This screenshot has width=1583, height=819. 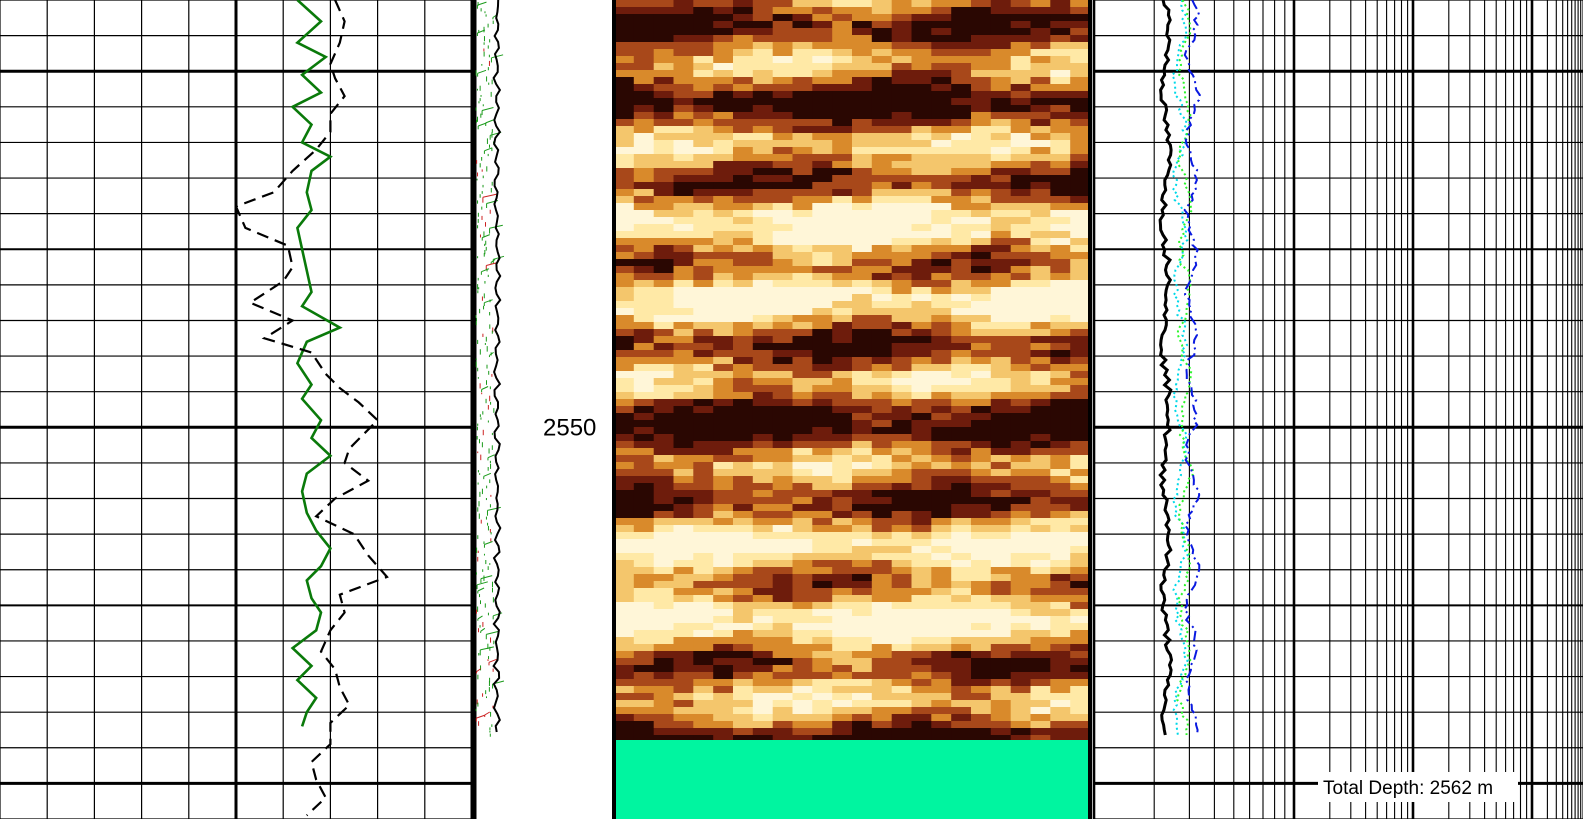 What do you see at coordinates (569, 427) in the screenshot?
I see `depth-label-2550: 2550` at bounding box center [569, 427].